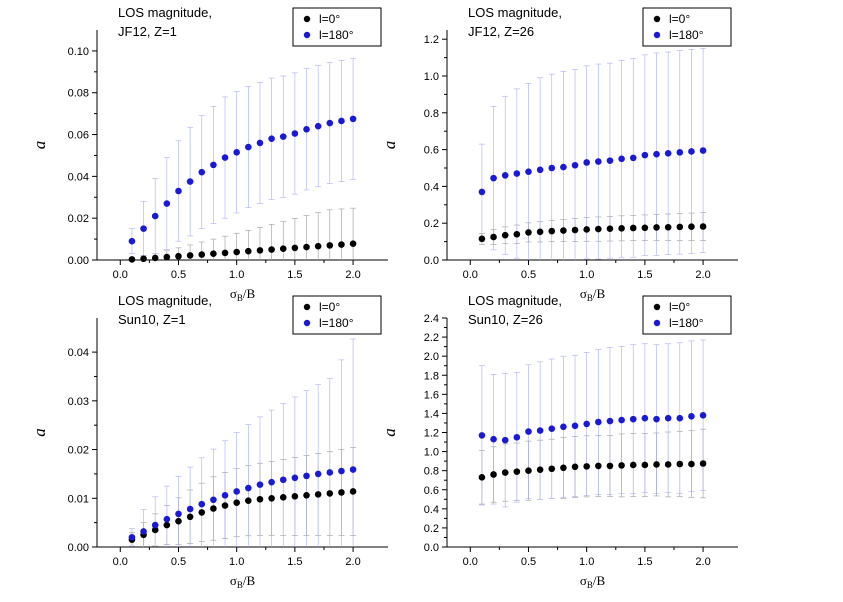 Image resolution: width=843 pixels, height=602 pixels. Describe the element at coordinates (431, 414) in the screenshot. I see `y-tick-label: 1.4` at that location.